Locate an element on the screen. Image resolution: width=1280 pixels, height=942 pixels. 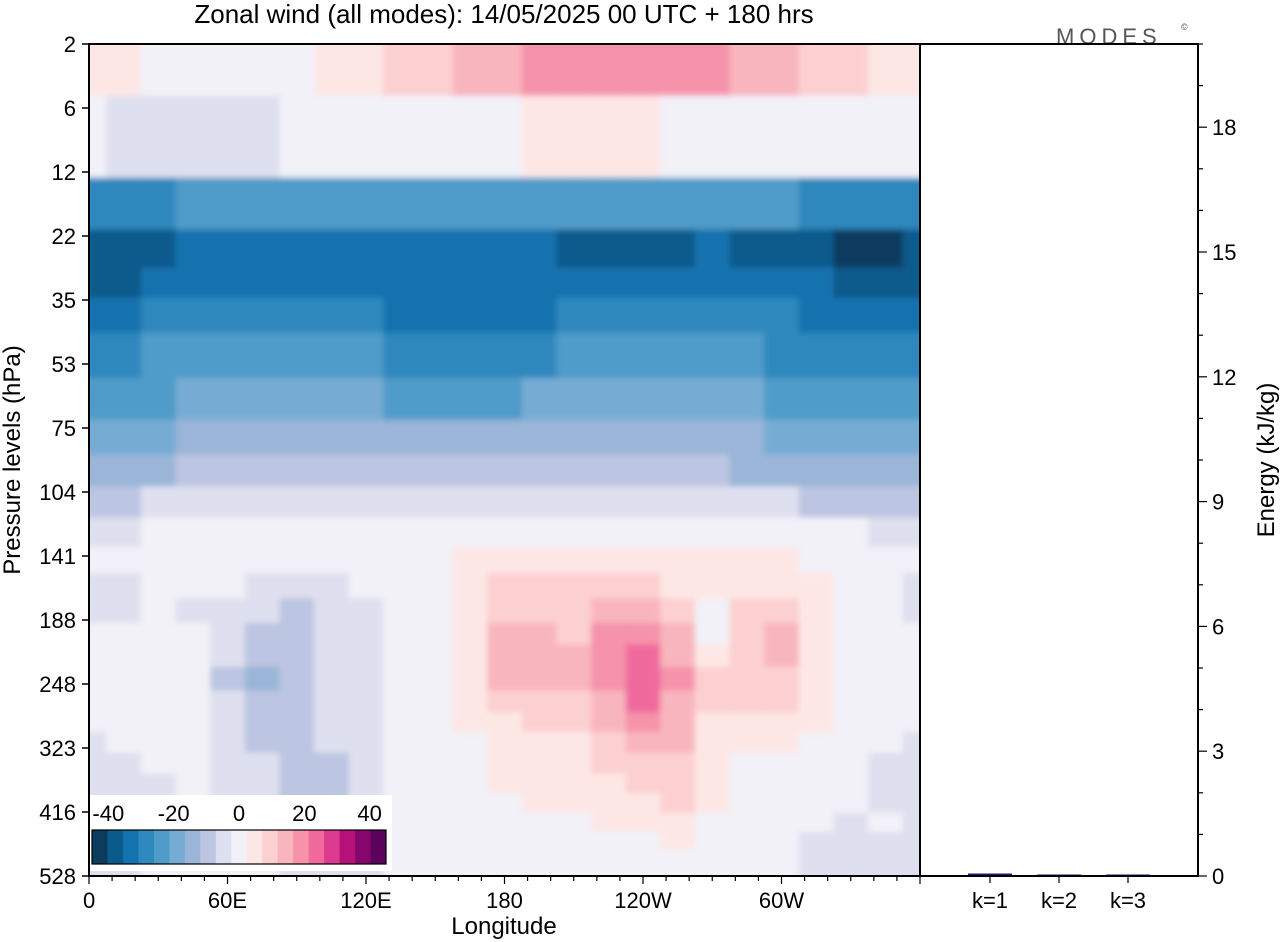
x-tick-label: 60W is located at coordinates (781, 900).